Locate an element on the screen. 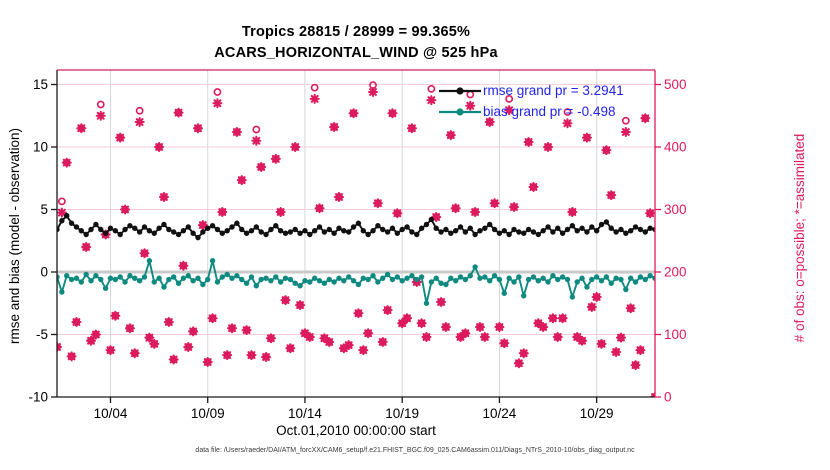  right-tick-label: 0 is located at coordinates (668, 397).